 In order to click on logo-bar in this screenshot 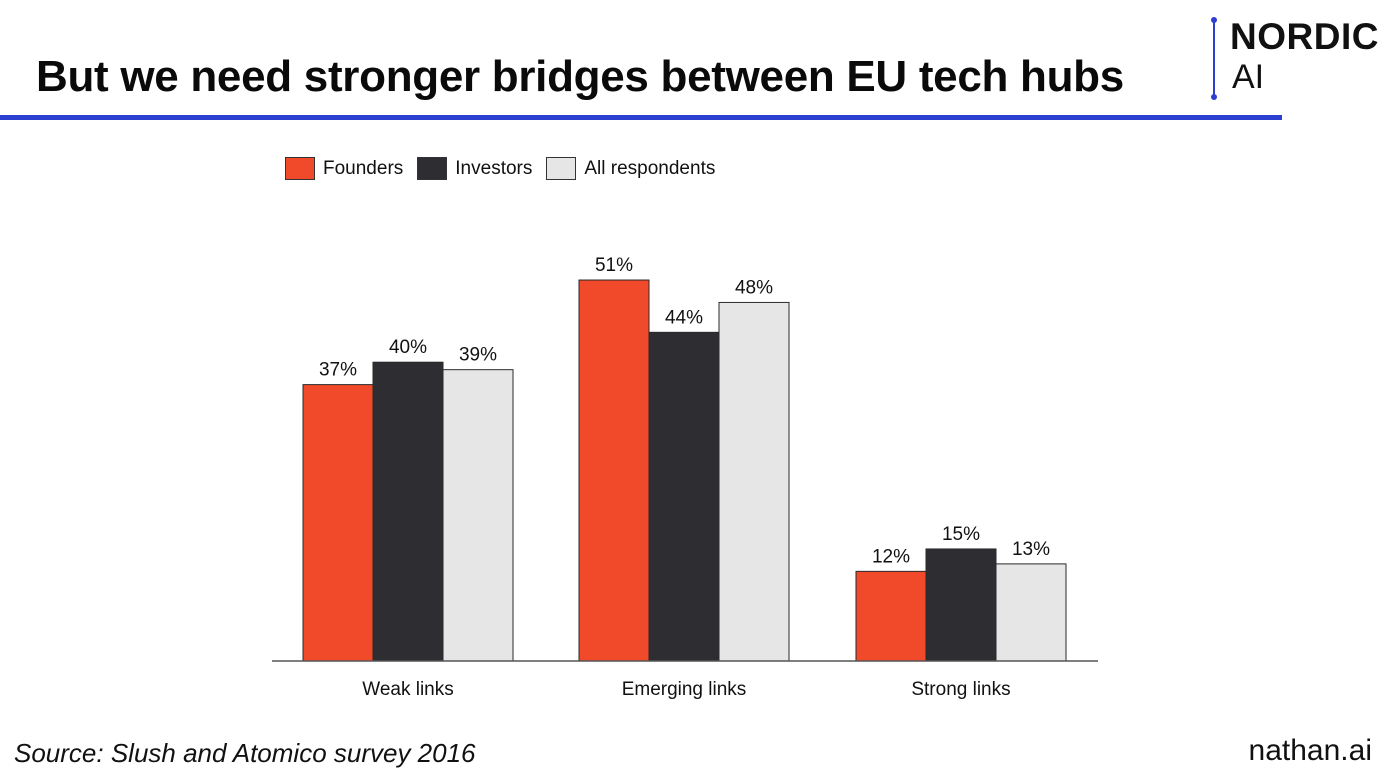, I will do `click(1214, 59)`.